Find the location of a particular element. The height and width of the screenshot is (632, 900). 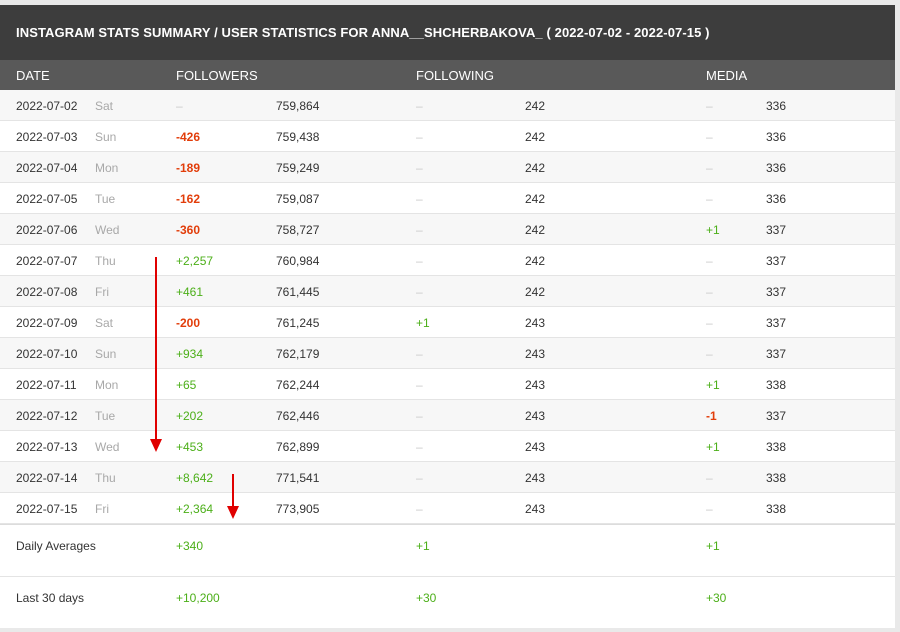

row-weekday: Thu is located at coordinates (105, 261).